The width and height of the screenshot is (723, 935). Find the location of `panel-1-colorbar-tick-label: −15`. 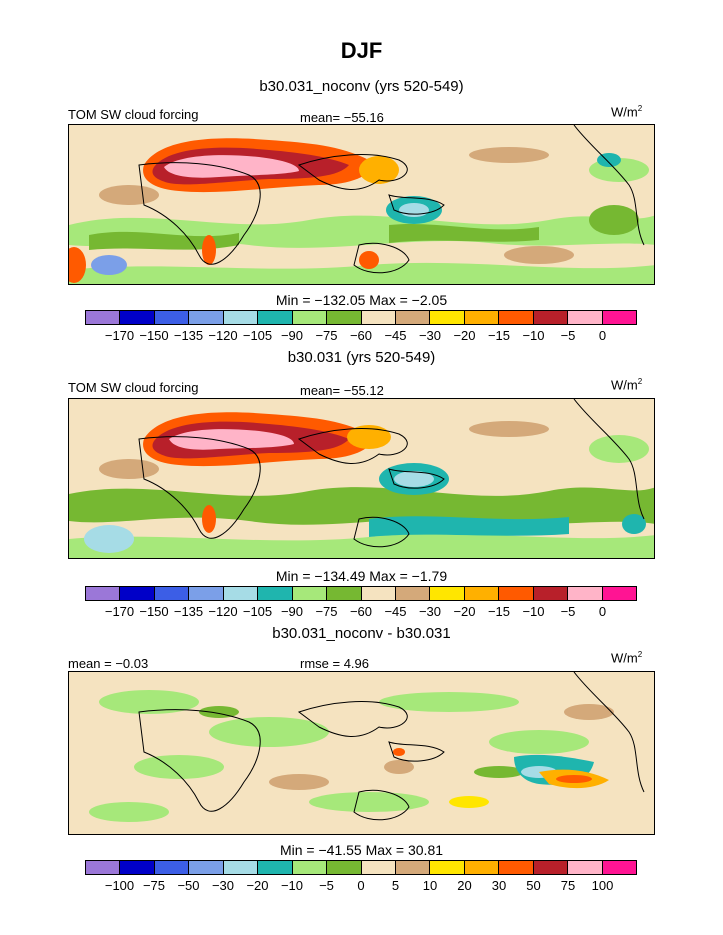

panel-1-colorbar-tick-label: −15 is located at coordinates (499, 335).